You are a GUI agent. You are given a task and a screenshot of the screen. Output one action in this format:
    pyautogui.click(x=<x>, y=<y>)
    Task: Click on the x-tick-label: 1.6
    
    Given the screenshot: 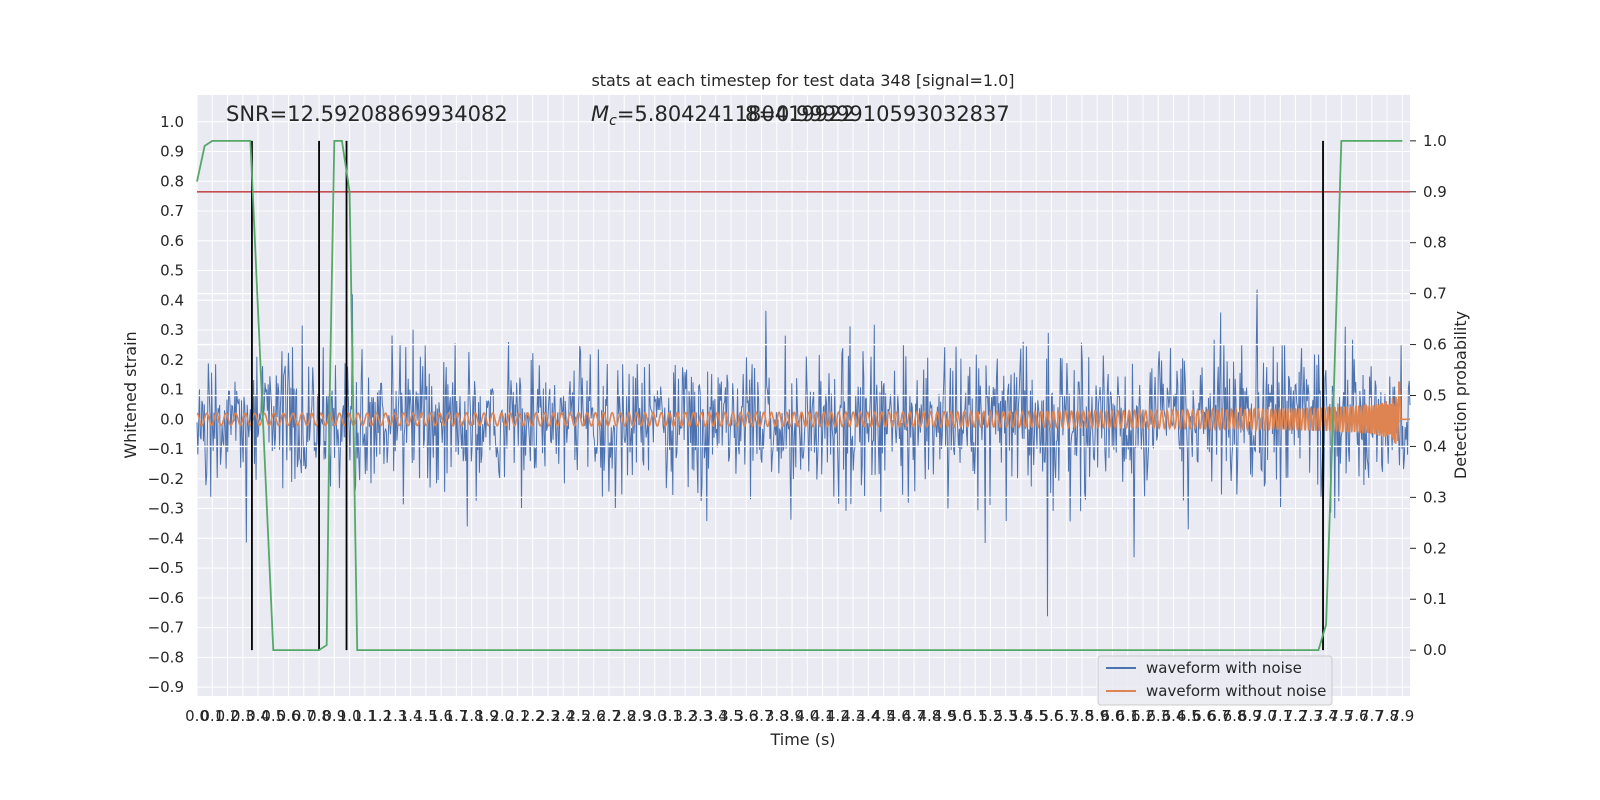 What is the action you would take?
    pyautogui.click(x=441, y=716)
    